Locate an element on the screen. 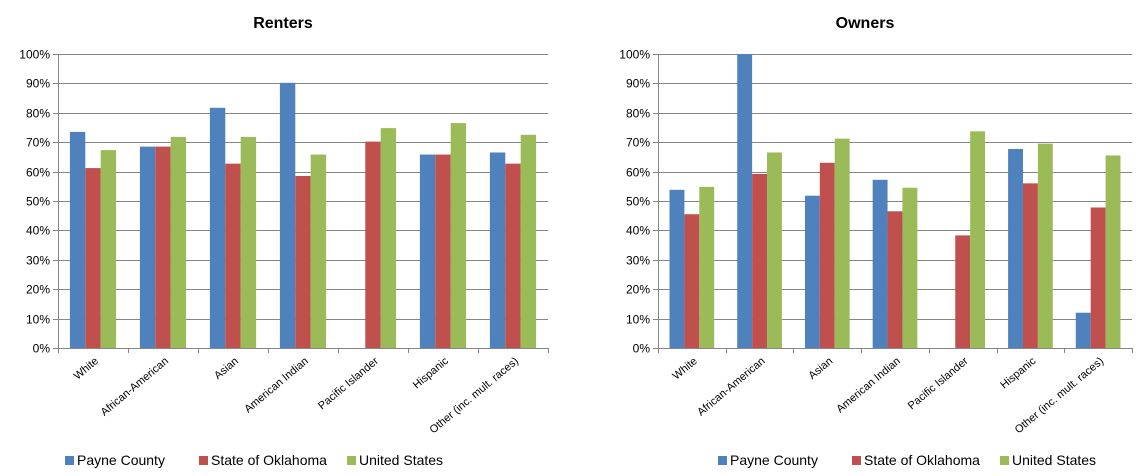 The image size is (1143, 476). renters-y-tick-label: 100% is located at coordinates (34, 55).